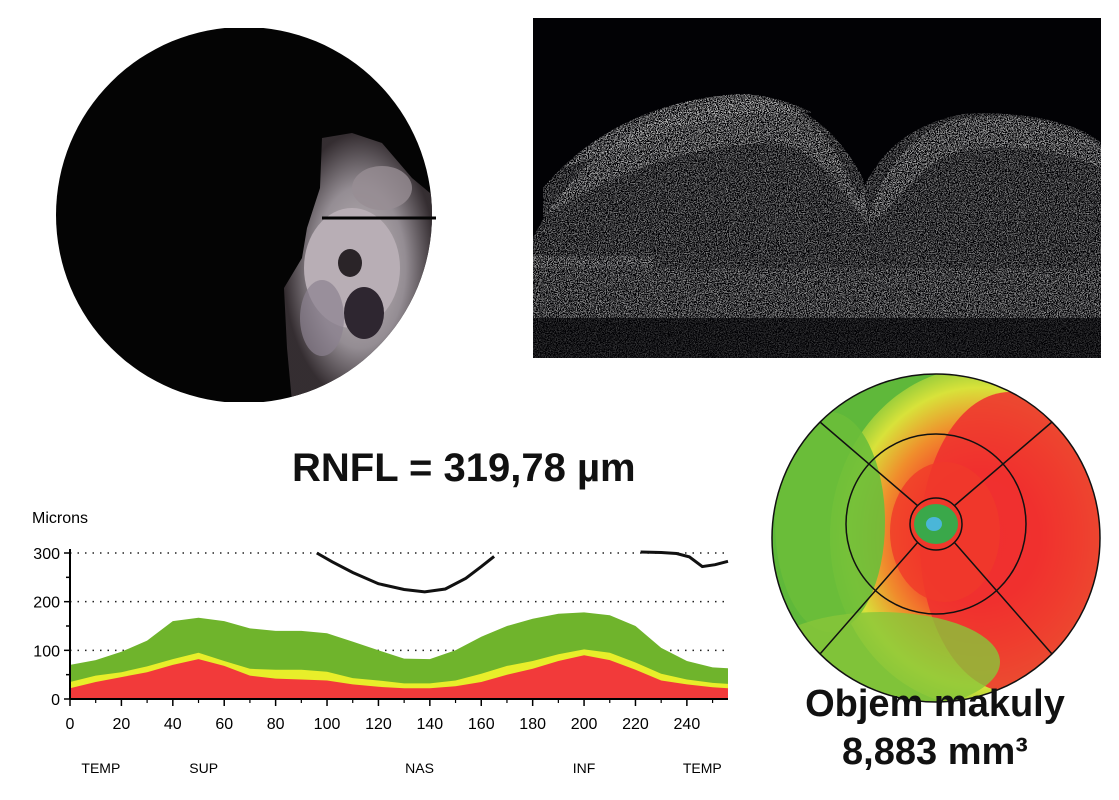 This screenshot has width=1119, height=800. Describe the element at coordinates (419, 768) in the screenshot. I see `region-label: NAS` at that location.